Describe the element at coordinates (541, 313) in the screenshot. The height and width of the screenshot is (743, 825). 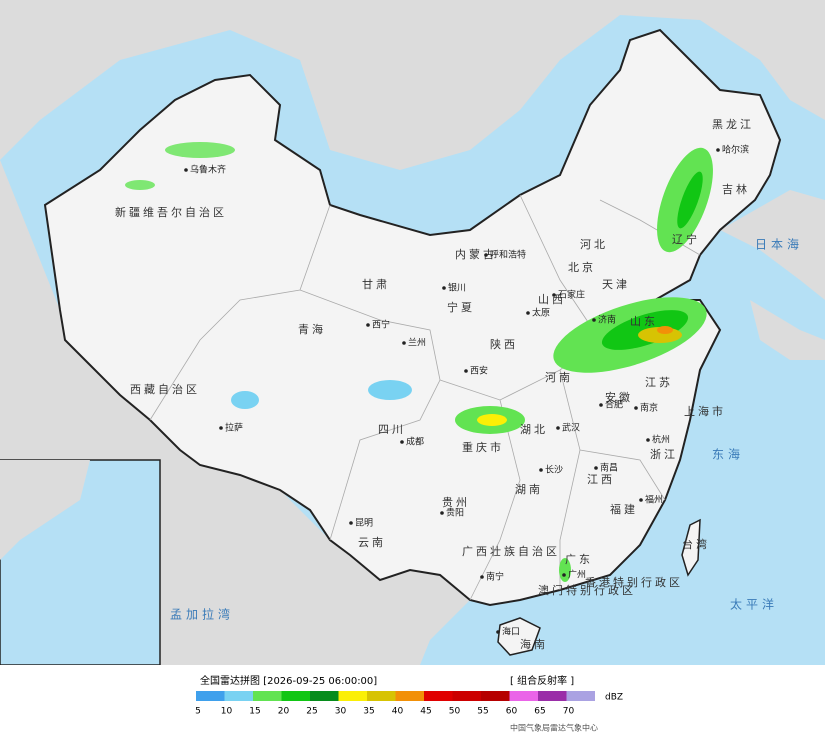
I see `city-label: 太原` at that location.